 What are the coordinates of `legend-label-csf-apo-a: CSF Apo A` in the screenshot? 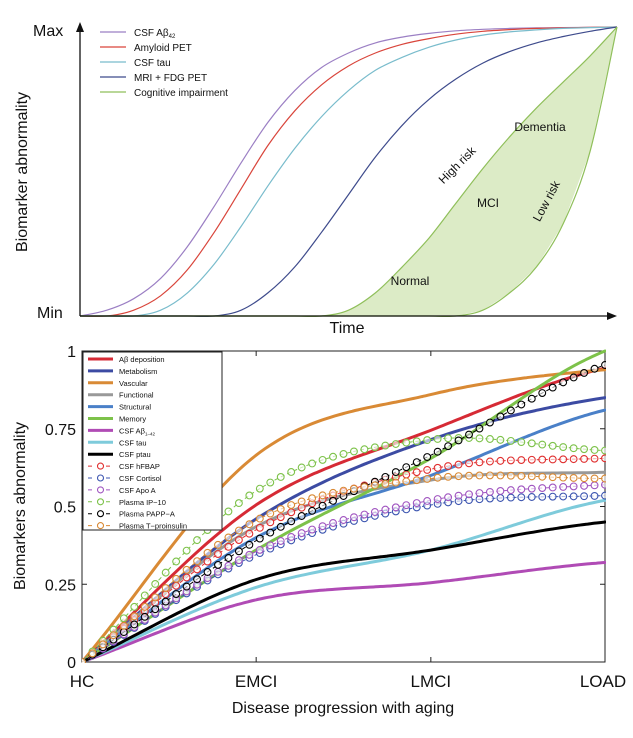 It's located at (137, 490).